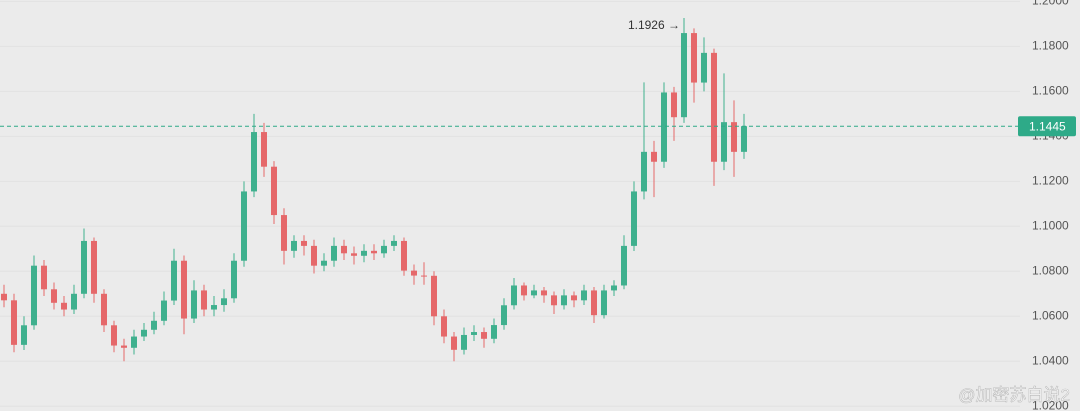 The width and height of the screenshot is (1080, 411). I want to click on max-annotation: 1.1926 →, so click(654, 25).